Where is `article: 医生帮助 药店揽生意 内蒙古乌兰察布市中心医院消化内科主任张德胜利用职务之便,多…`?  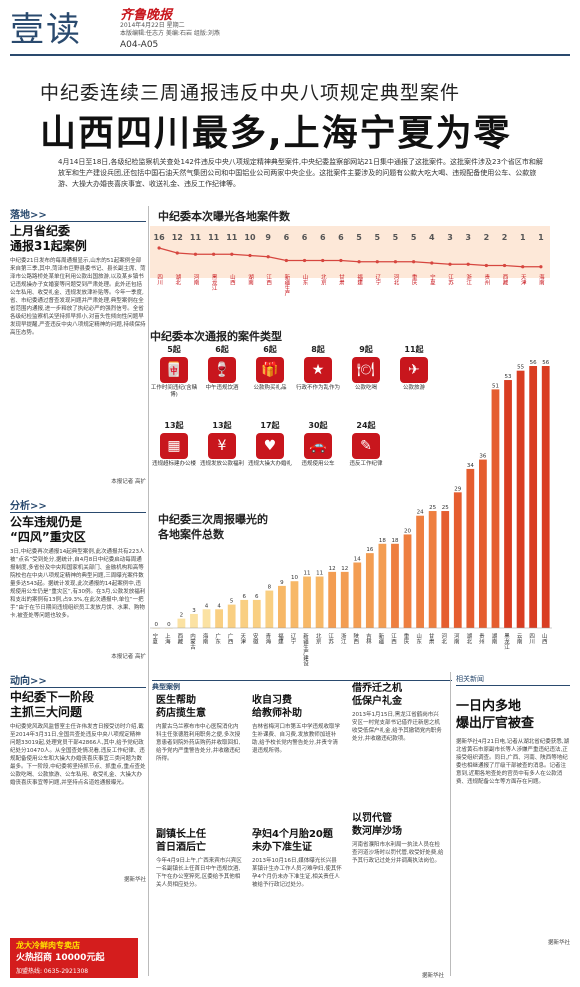
article: 医生帮助 药店揽生意 内蒙古乌兰察布市中心医院消化内科主任张德胜利用职务之便,多… is located at coordinates (199, 768).